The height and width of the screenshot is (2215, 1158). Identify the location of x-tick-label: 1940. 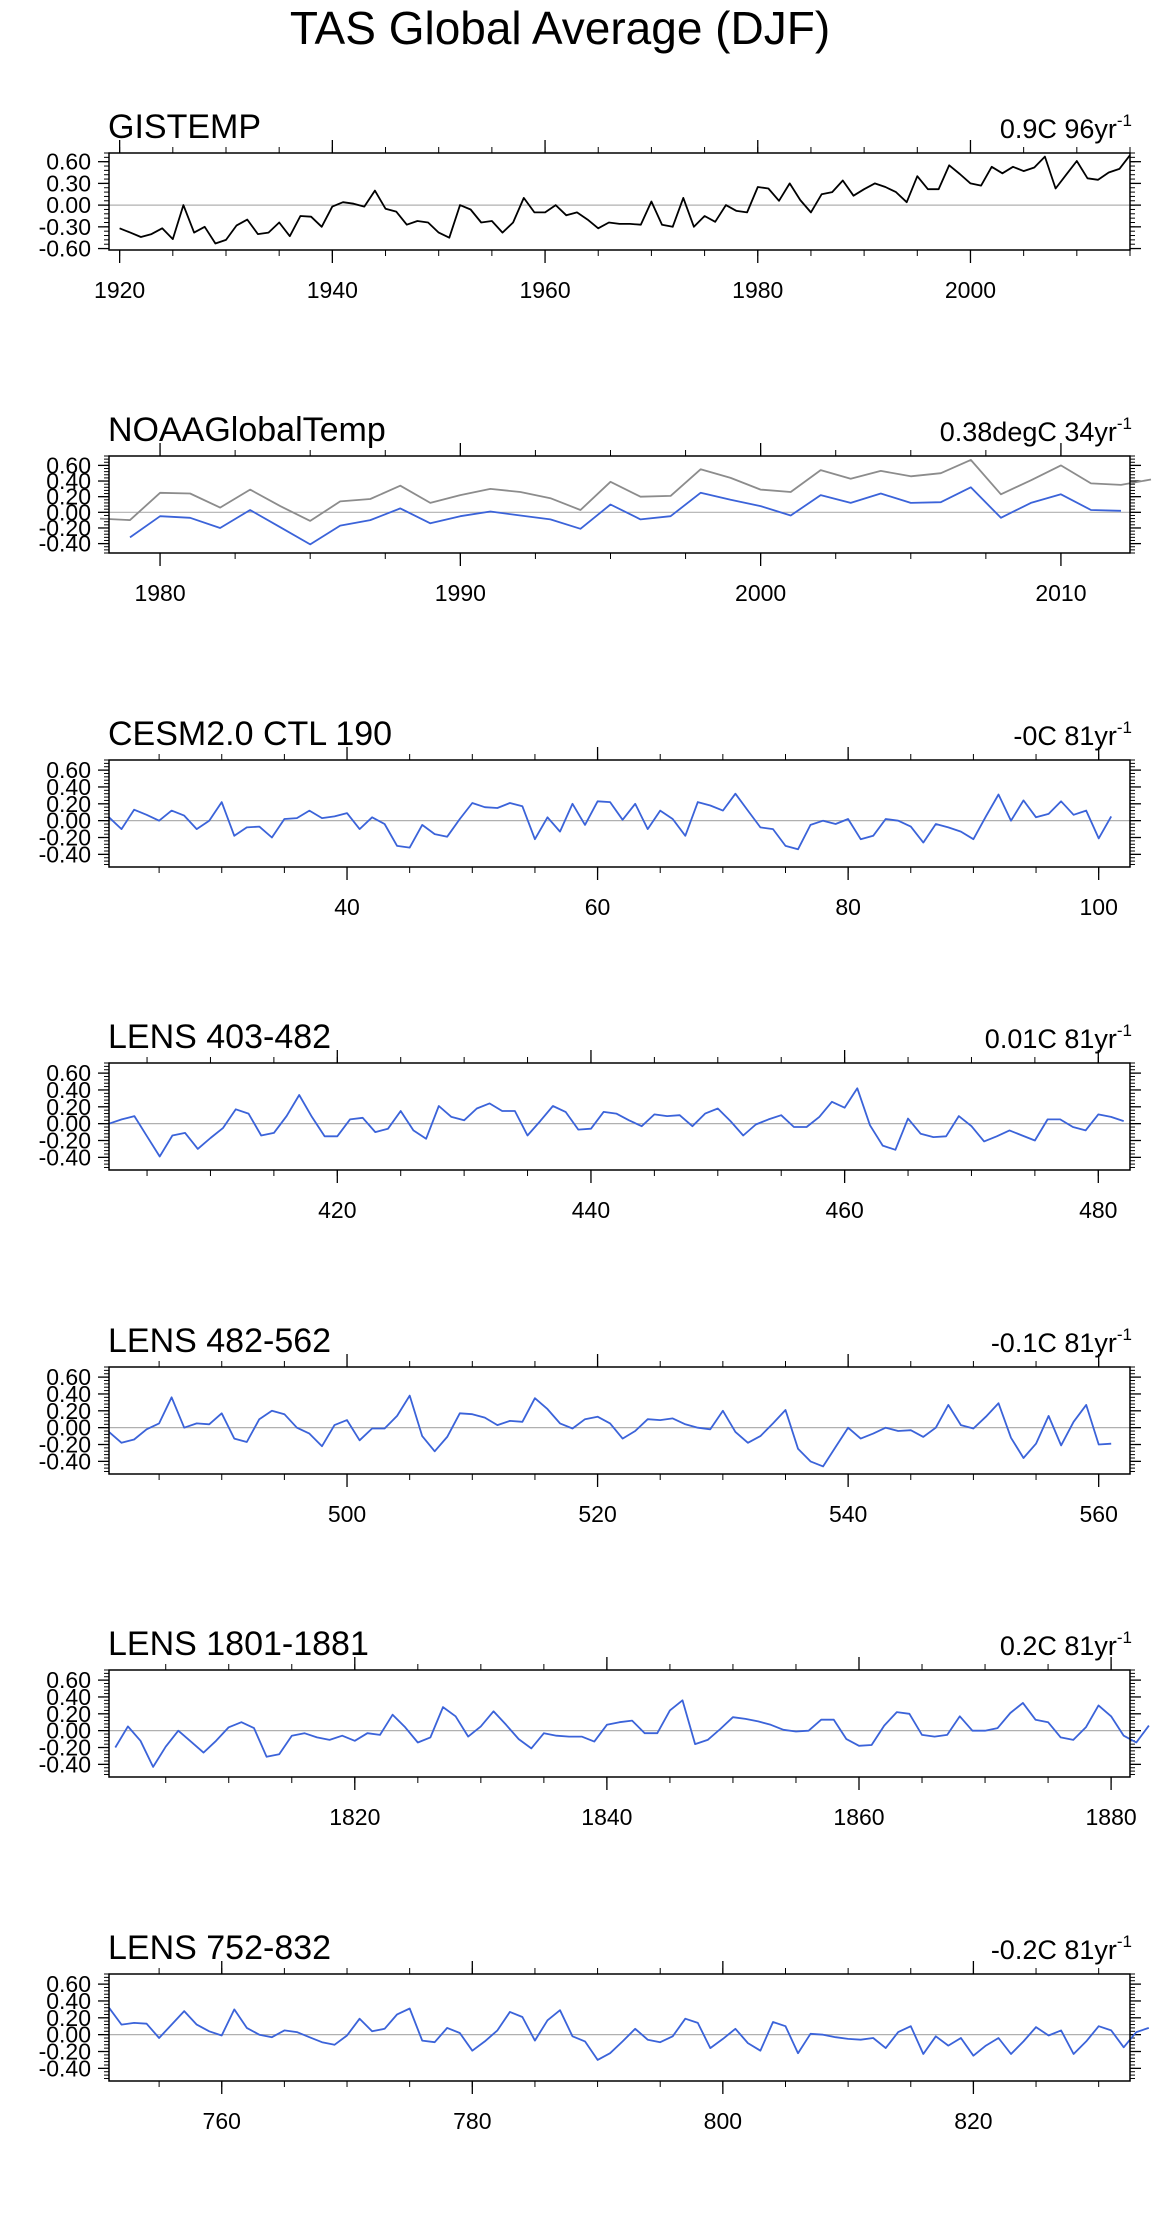
(332, 290).